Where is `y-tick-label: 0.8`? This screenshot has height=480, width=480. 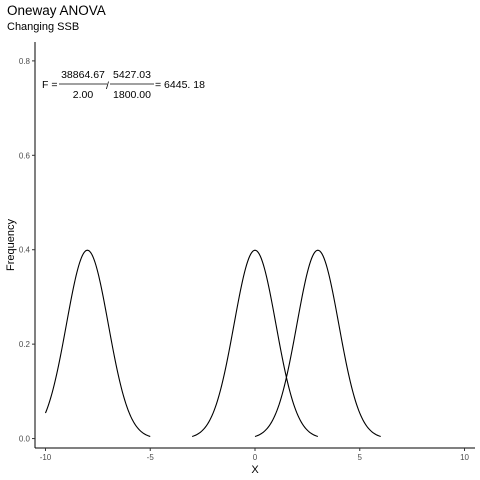 y-tick-label: 0.8 is located at coordinates (25, 61).